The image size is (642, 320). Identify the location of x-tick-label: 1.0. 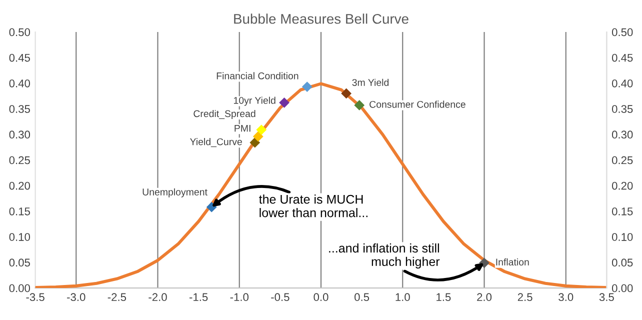
(403, 297).